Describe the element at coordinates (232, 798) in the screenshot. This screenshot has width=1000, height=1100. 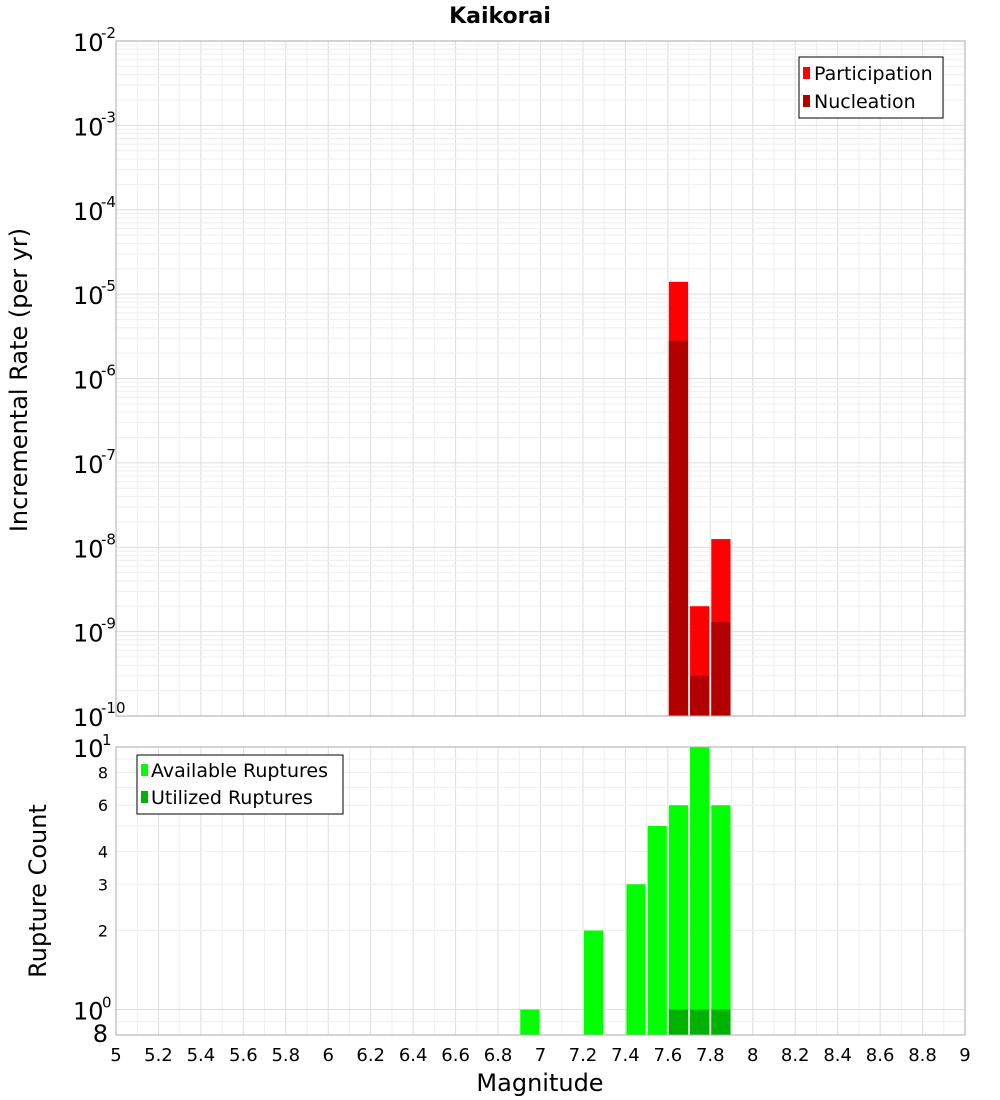
I see `legend-utilized-label: Utilized Ruptures` at that location.